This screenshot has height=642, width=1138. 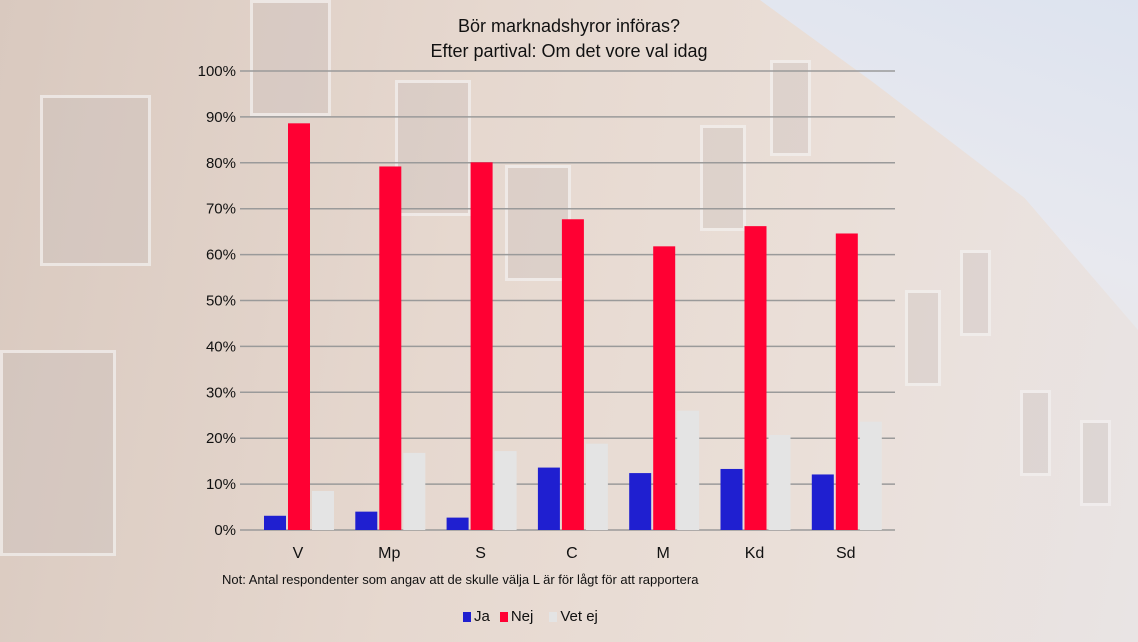 I want to click on bar-ja-sd, so click(x=822, y=502).